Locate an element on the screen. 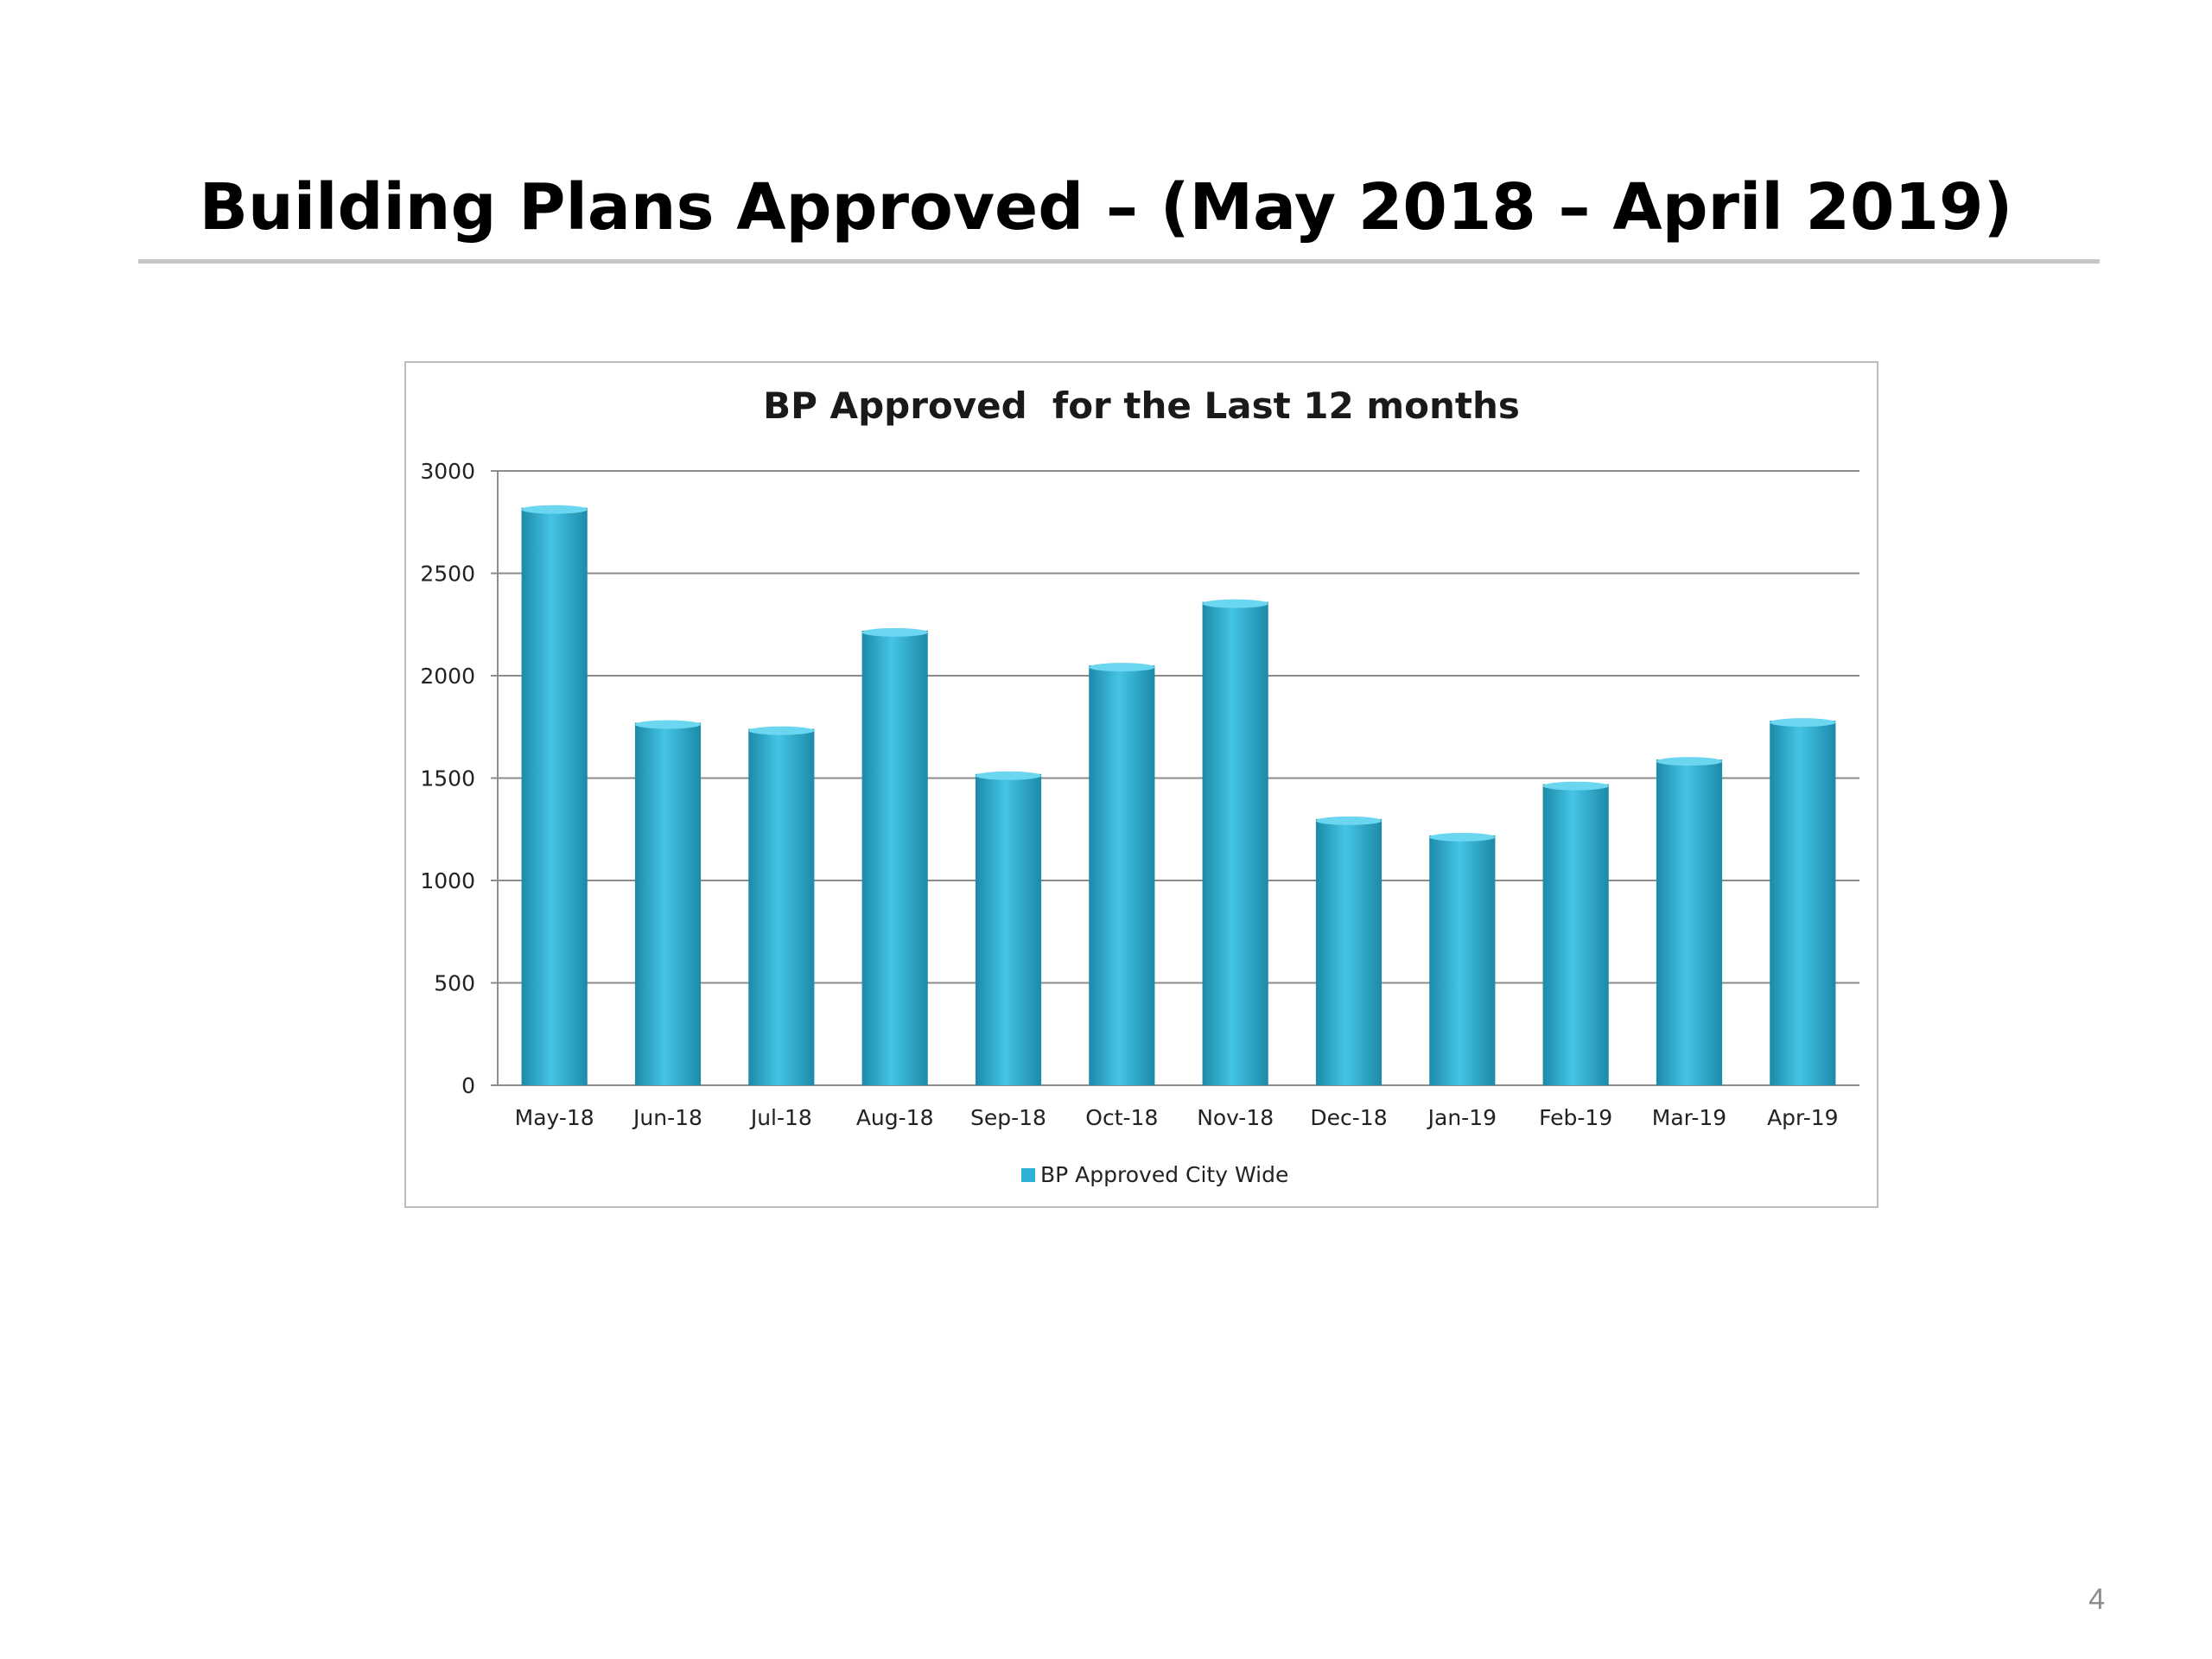 This screenshot has height=1659, width=2212. x-tick-label: May-18 is located at coordinates (554, 1117).